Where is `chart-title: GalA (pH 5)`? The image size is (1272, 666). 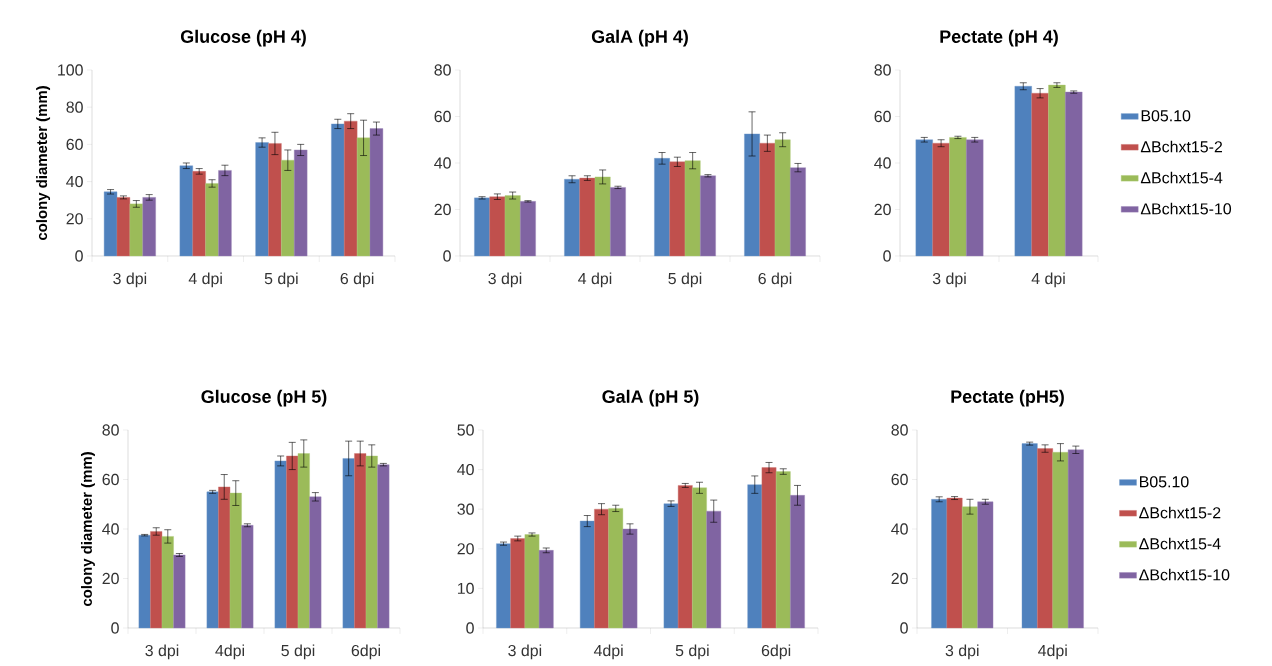
chart-title: GalA (pH 5) is located at coordinates (650, 398).